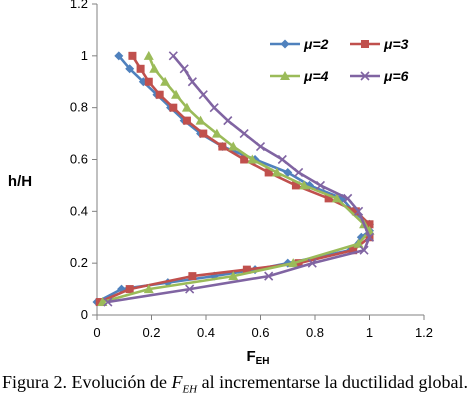 The width and height of the screenshot is (470, 406). Describe the element at coordinates (379, 76) in the screenshot. I see `legend-entry: μ=6` at that location.